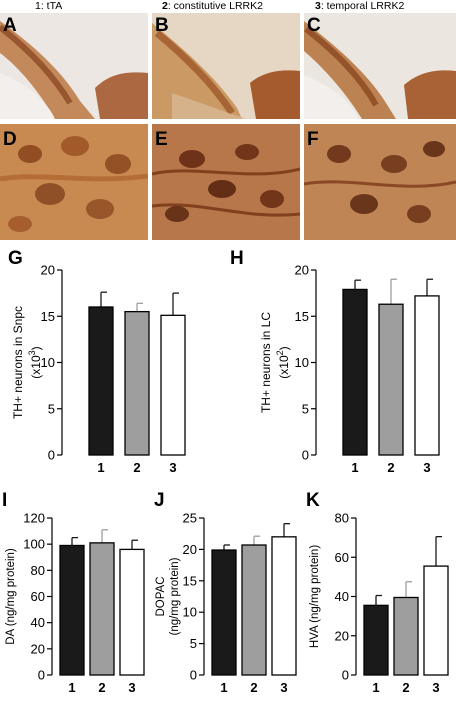 Image resolution: width=456 pixels, height=706 pixels. I want to click on chart-i-ytick-label-1: 20, so click(38, 648).